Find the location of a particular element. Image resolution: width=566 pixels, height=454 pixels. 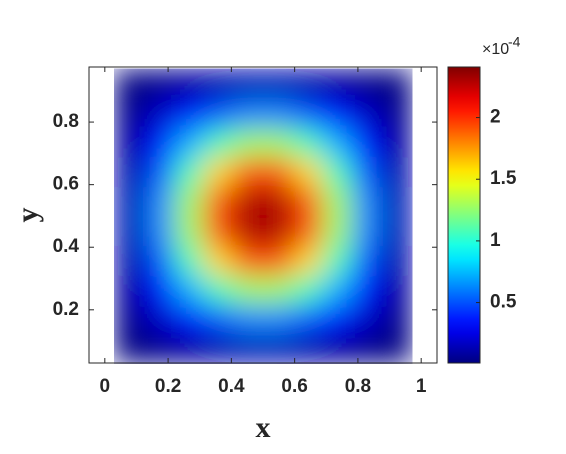

x-tick-label: 0.2 is located at coordinates (168, 386).